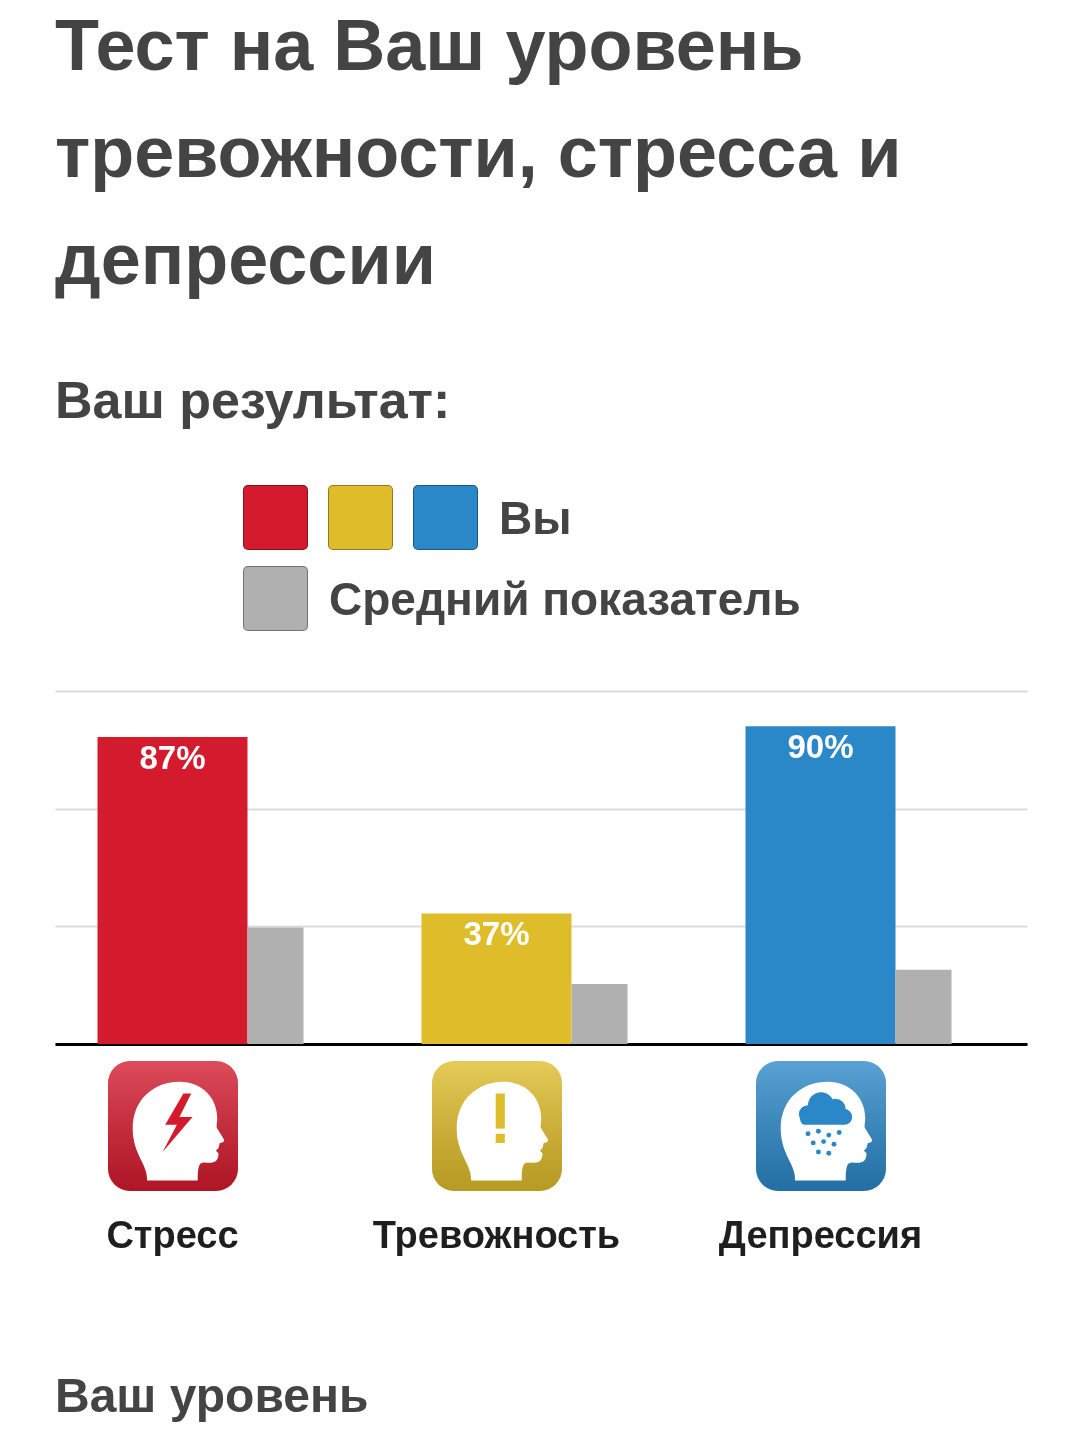 This screenshot has height=1456, width=1080. Describe the element at coordinates (496, 934) in the screenshot. I see `data-label: 37%` at that location.